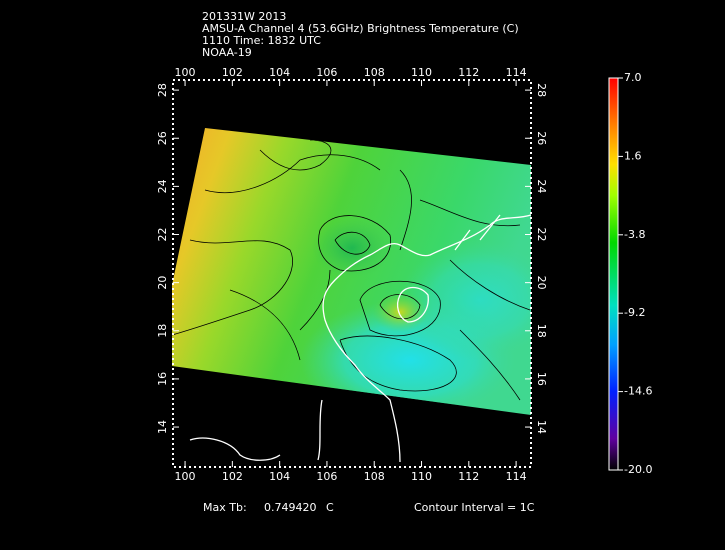 Image resolution: width=725 pixels, height=550 pixels. Describe the element at coordinates (225, 507) in the screenshot. I see `max-label: Max Tb:` at that location.